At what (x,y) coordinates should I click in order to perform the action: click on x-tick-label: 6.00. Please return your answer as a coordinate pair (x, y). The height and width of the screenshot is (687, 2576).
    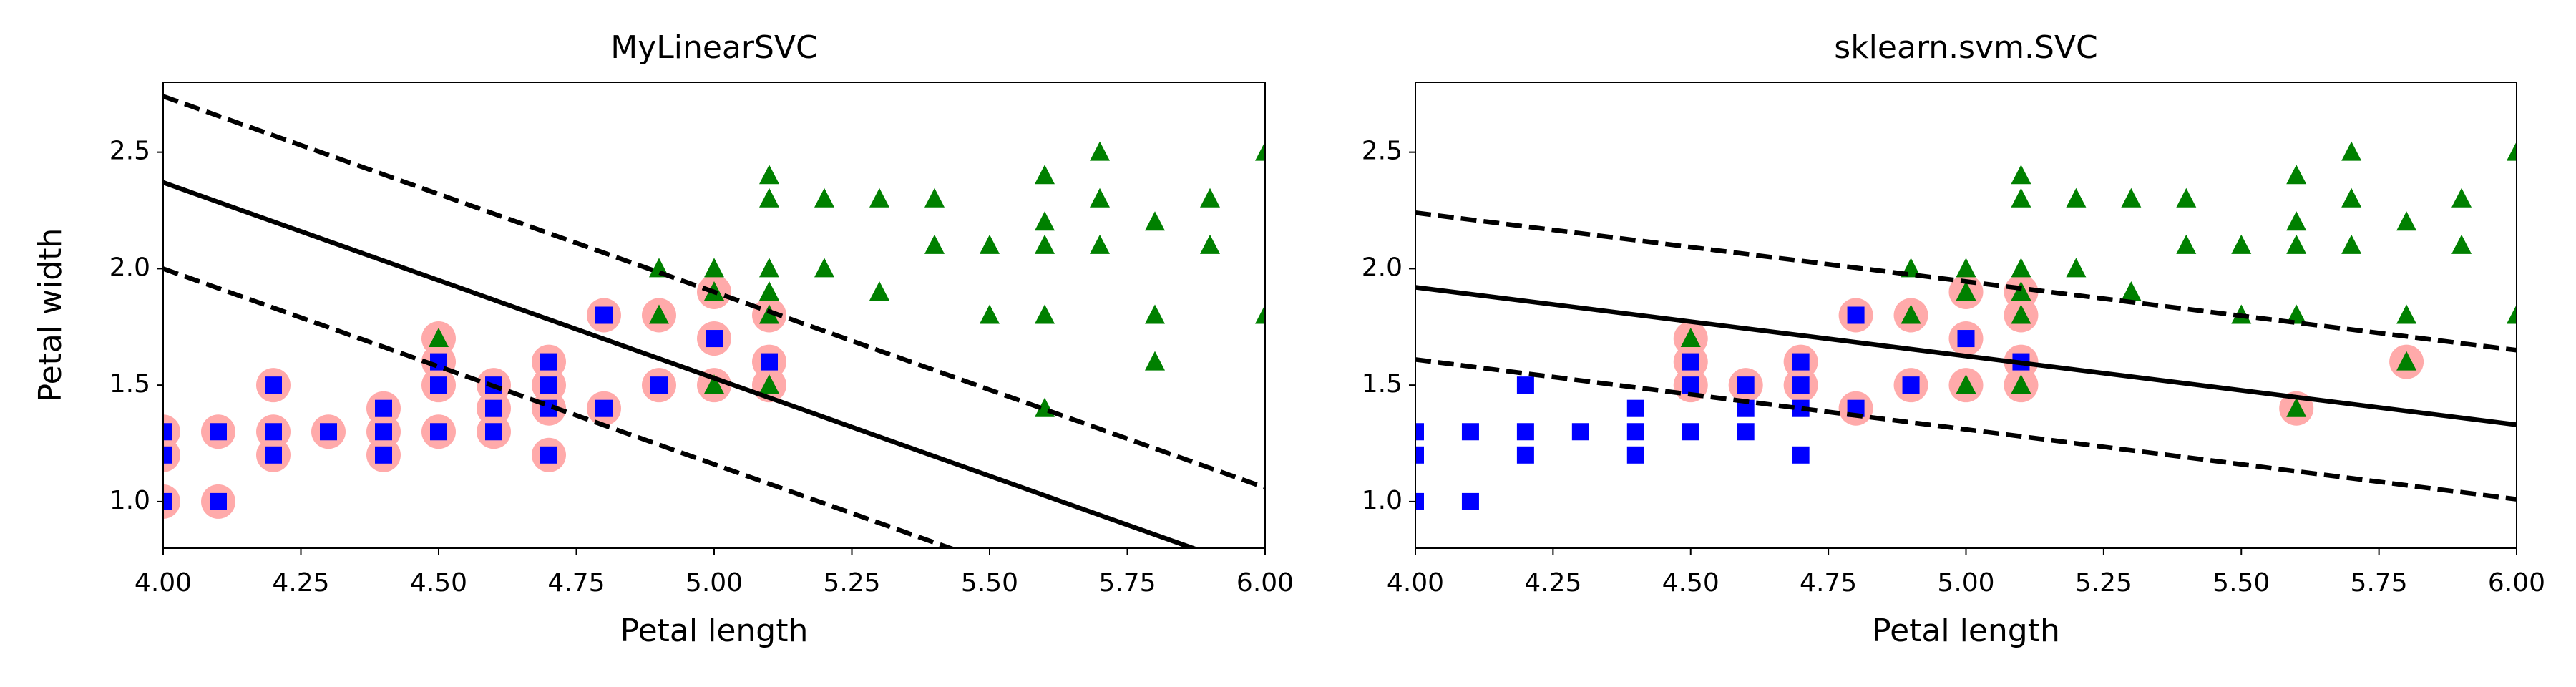
    Looking at the image, I should click on (2516, 583).